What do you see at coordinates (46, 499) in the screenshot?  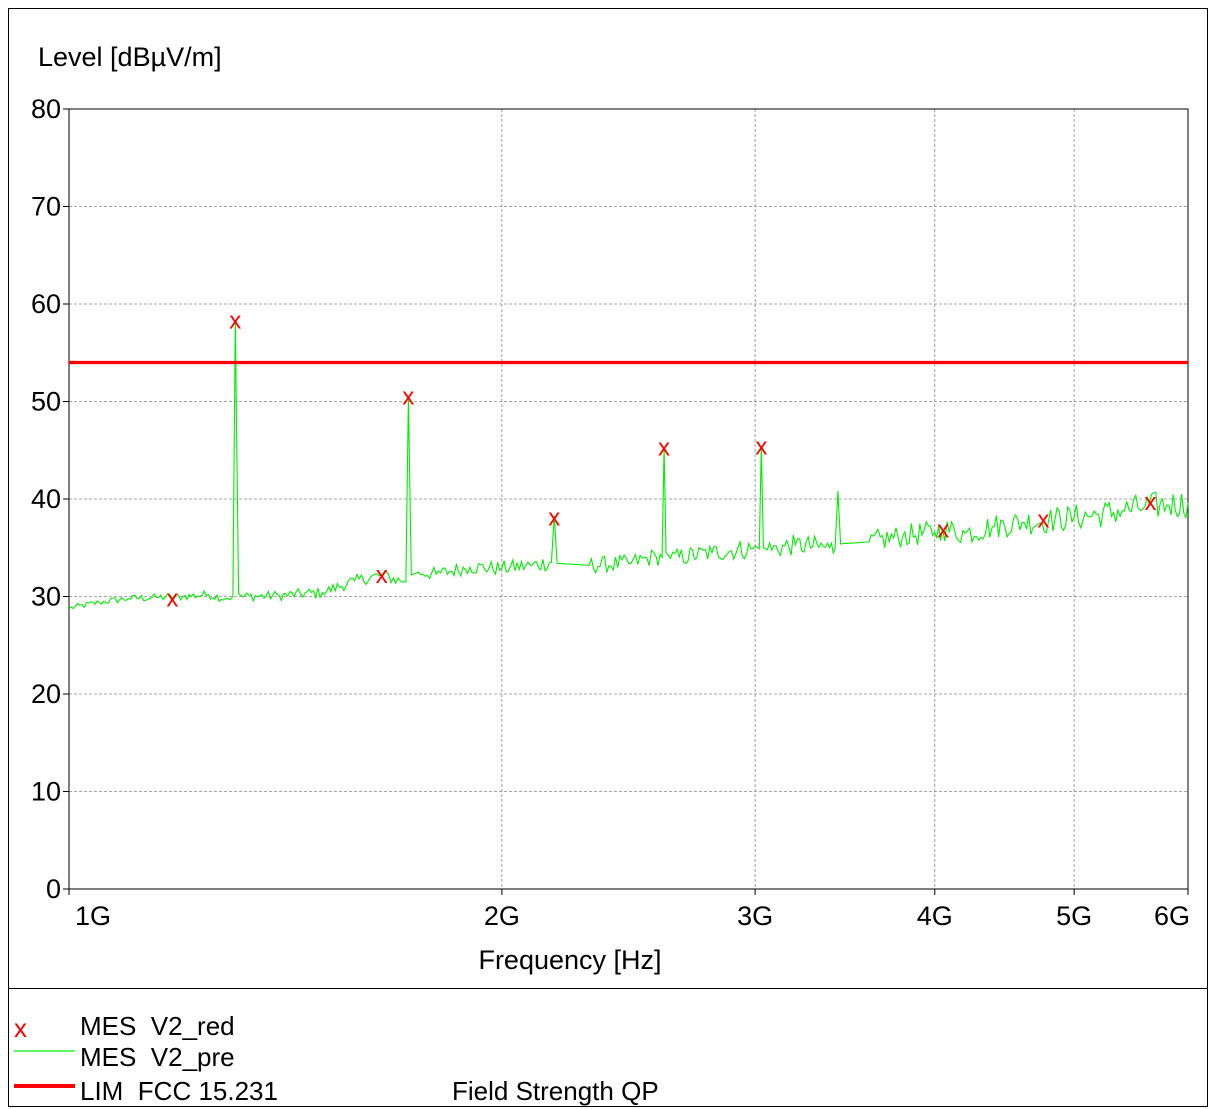 I see `y-tick-label: 40` at bounding box center [46, 499].